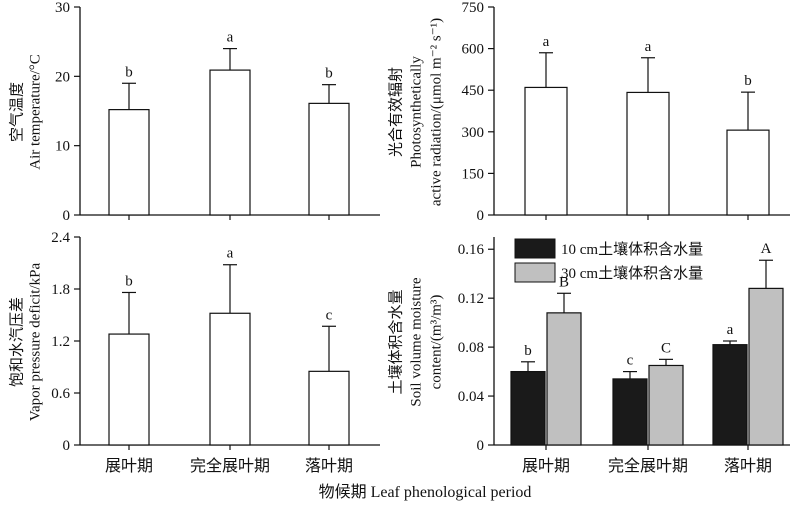 The height and width of the screenshot is (505, 800). I want to click on x-axis-label: 物候期 Leaf phenological period, so click(425, 492).